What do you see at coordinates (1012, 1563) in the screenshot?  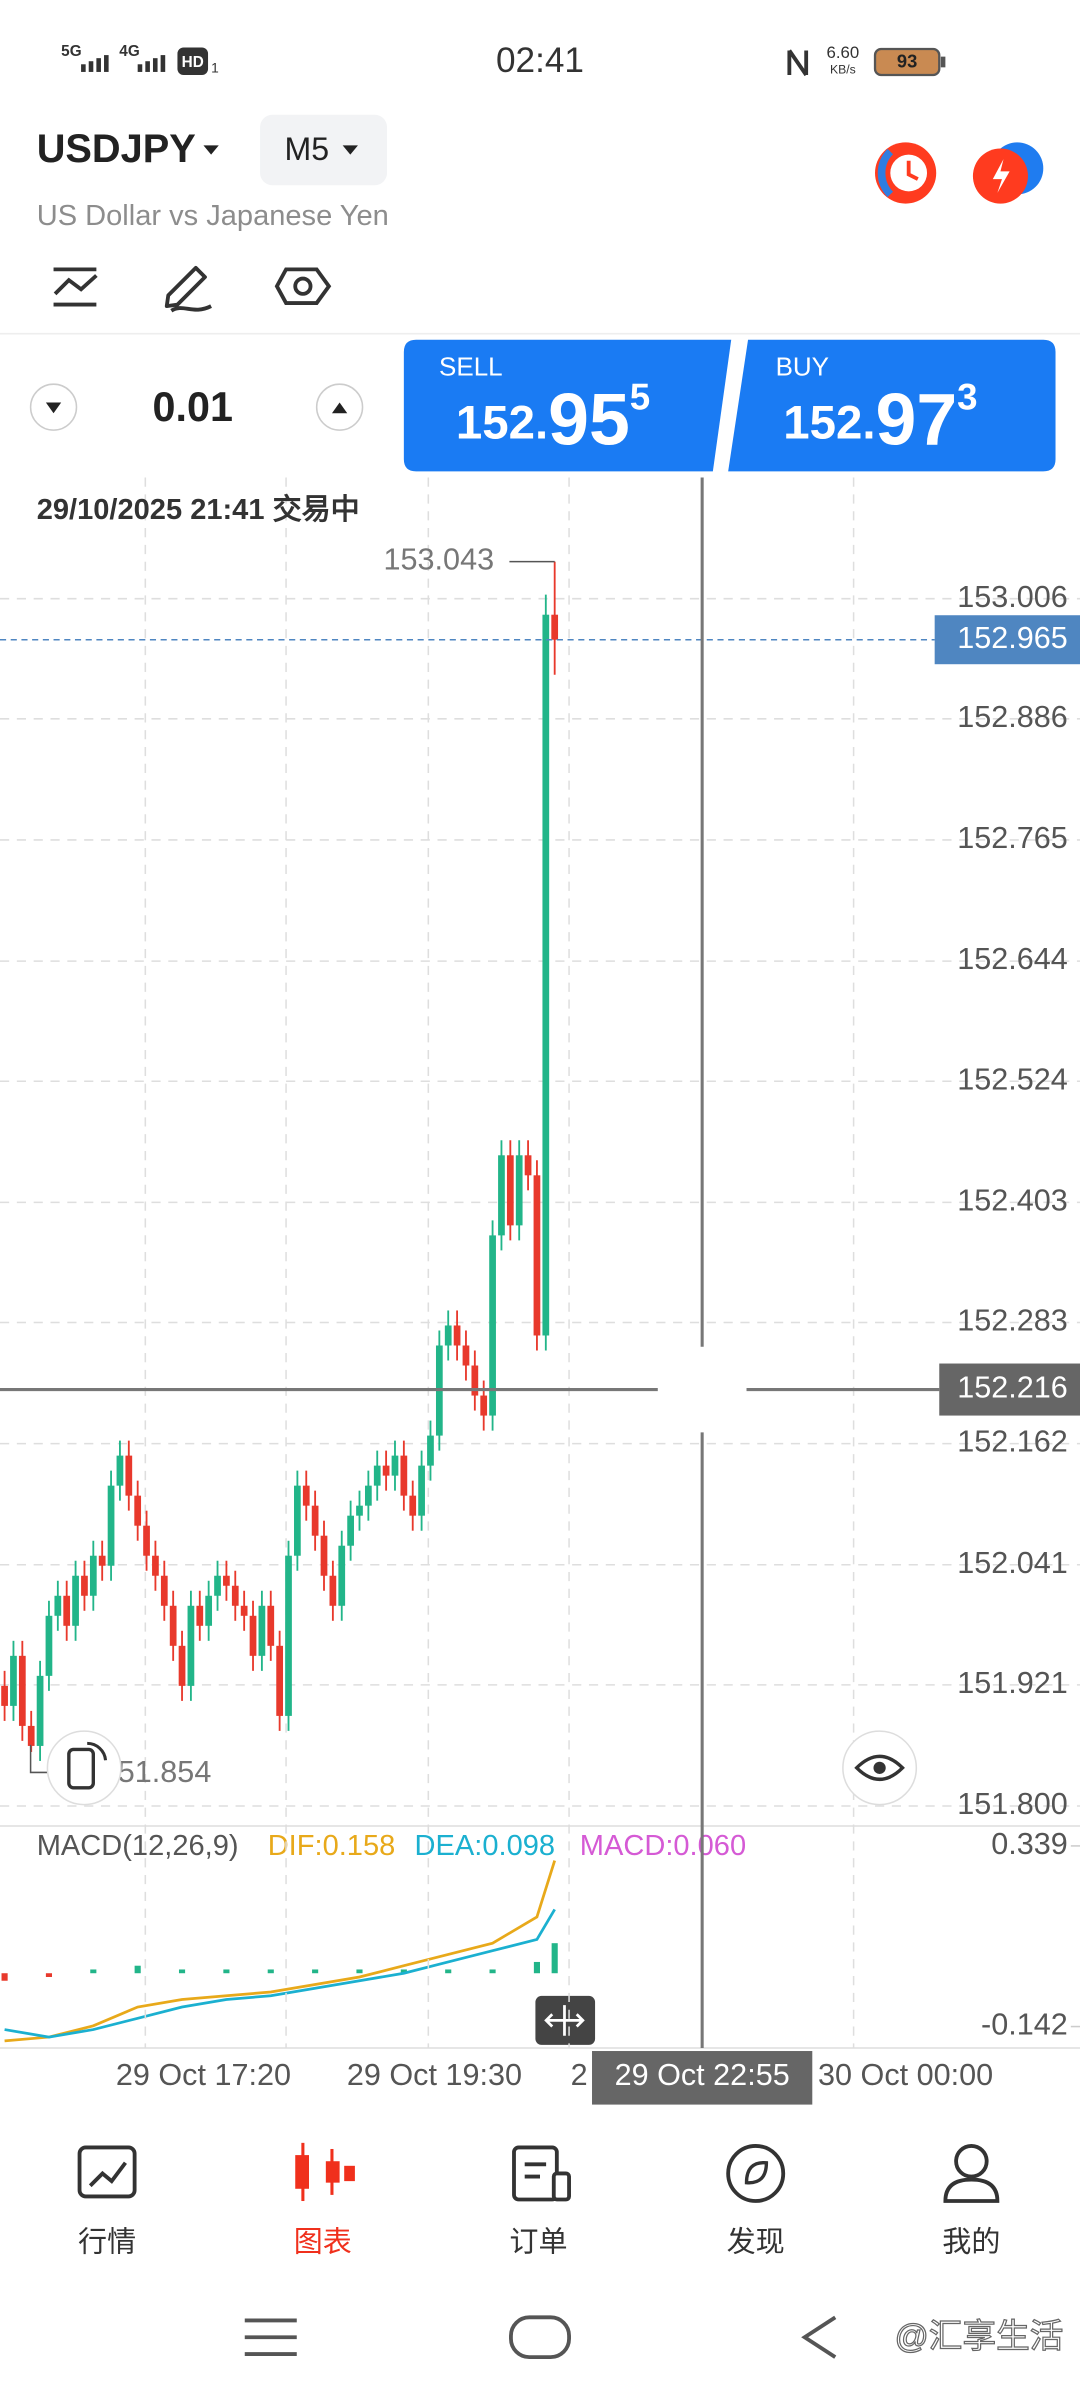 I see `y-tick-label: 152.041` at bounding box center [1012, 1563].